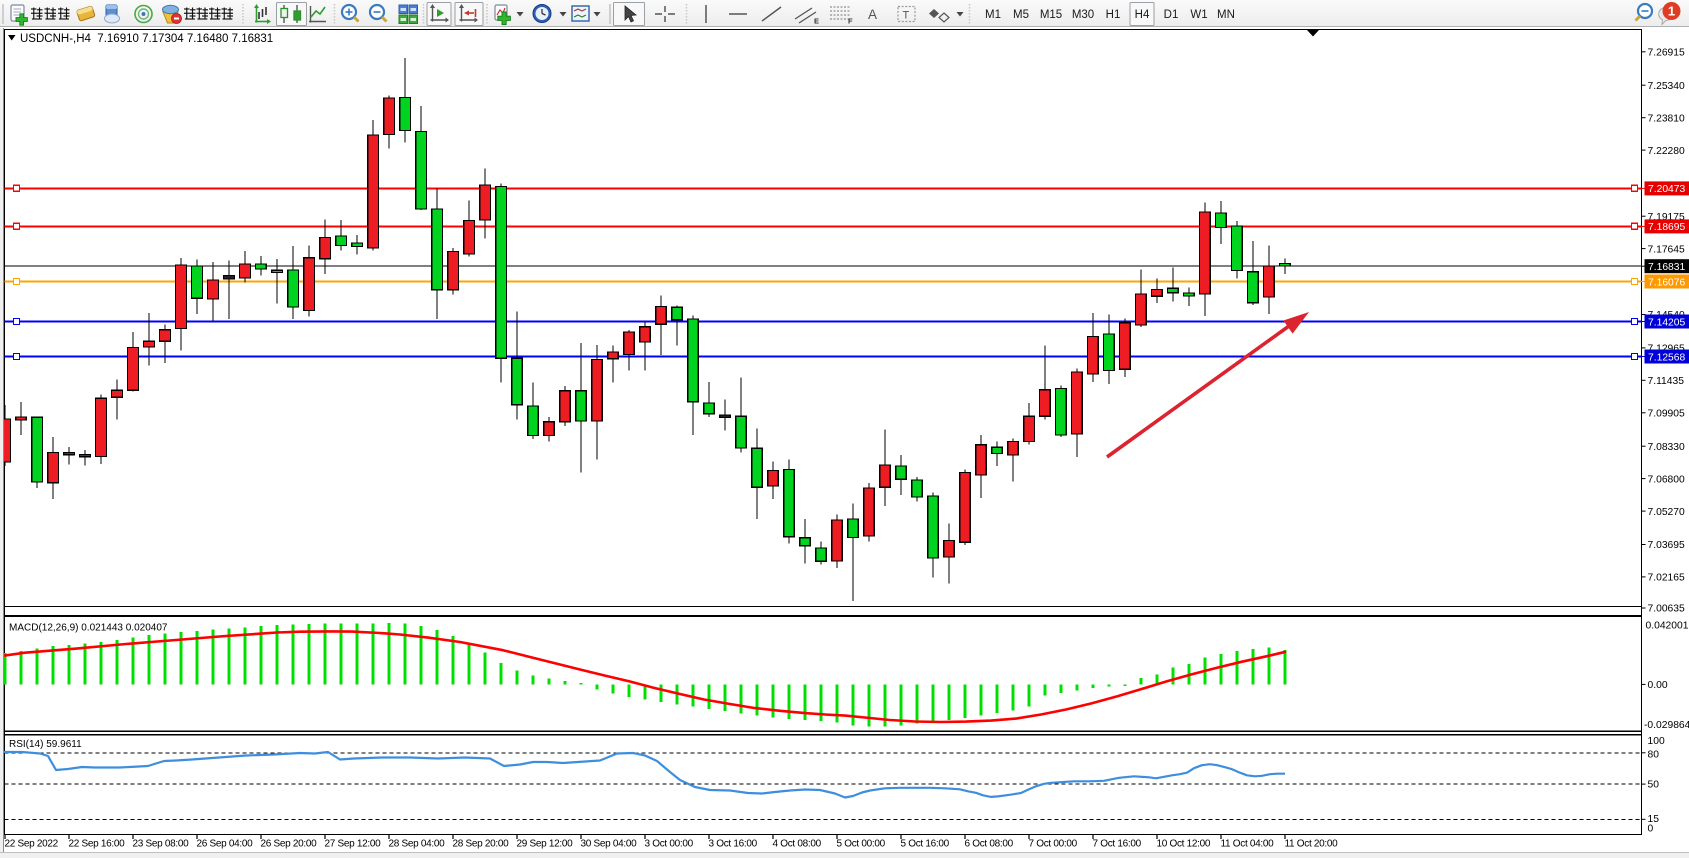  I want to click on svg-text: 7.22280, so click(1666, 151).